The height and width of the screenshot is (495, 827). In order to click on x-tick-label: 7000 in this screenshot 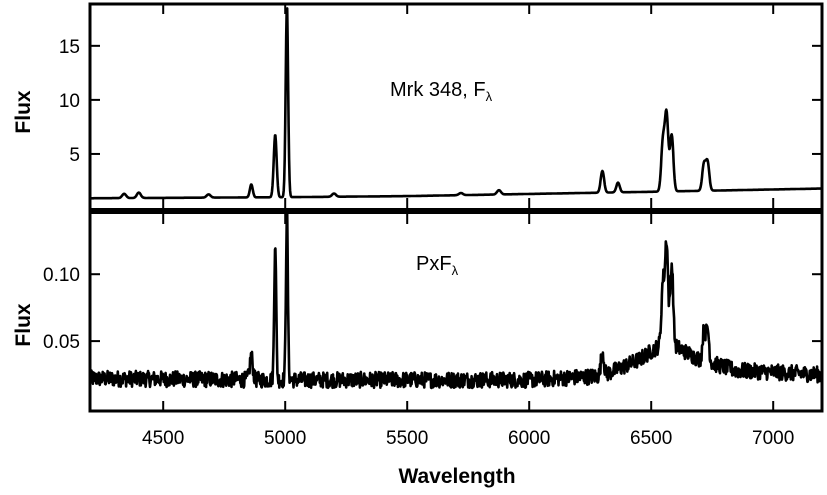, I will do `click(773, 438)`.